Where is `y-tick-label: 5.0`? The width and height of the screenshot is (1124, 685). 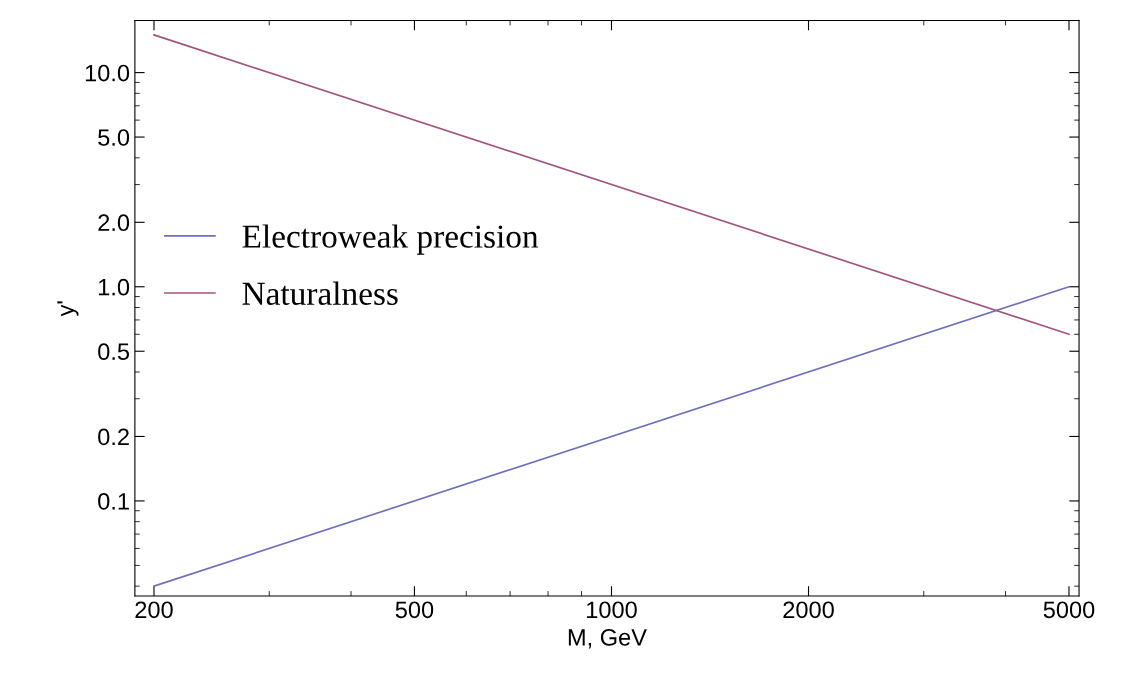
y-tick-label: 5.0 is located at coordinates (114, 137).